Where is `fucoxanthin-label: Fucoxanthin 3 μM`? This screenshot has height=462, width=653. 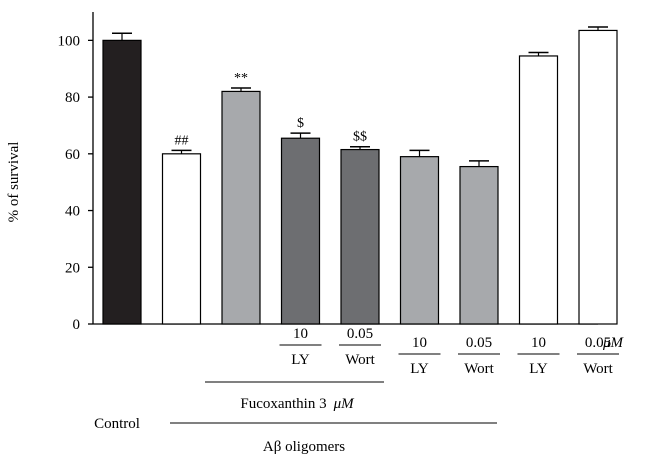
fucoxanthin-label: Fucoxanthin 3 μM is located at coordinates (297, 404).